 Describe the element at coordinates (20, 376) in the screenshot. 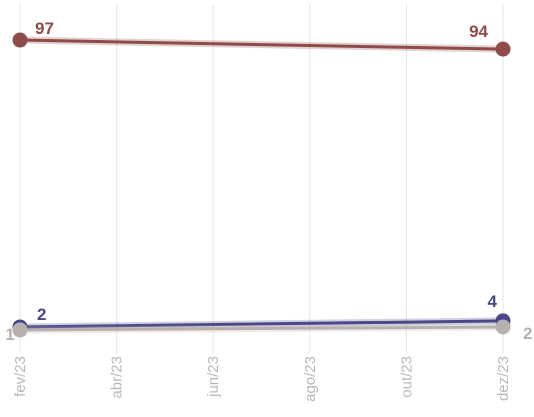

I see `x-tick-label-0: fev/23` at that location.